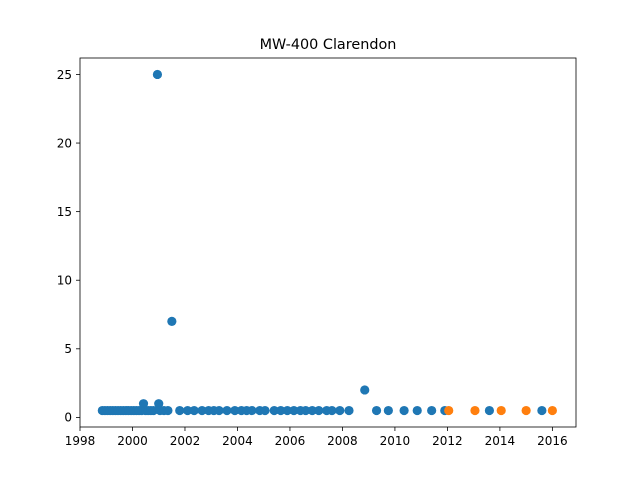 The width and height of the screenshot is (640, 480). Describe the element at coordinates (185, 441) in the screenshot. I see `x-tick-label: 2002` at that location.